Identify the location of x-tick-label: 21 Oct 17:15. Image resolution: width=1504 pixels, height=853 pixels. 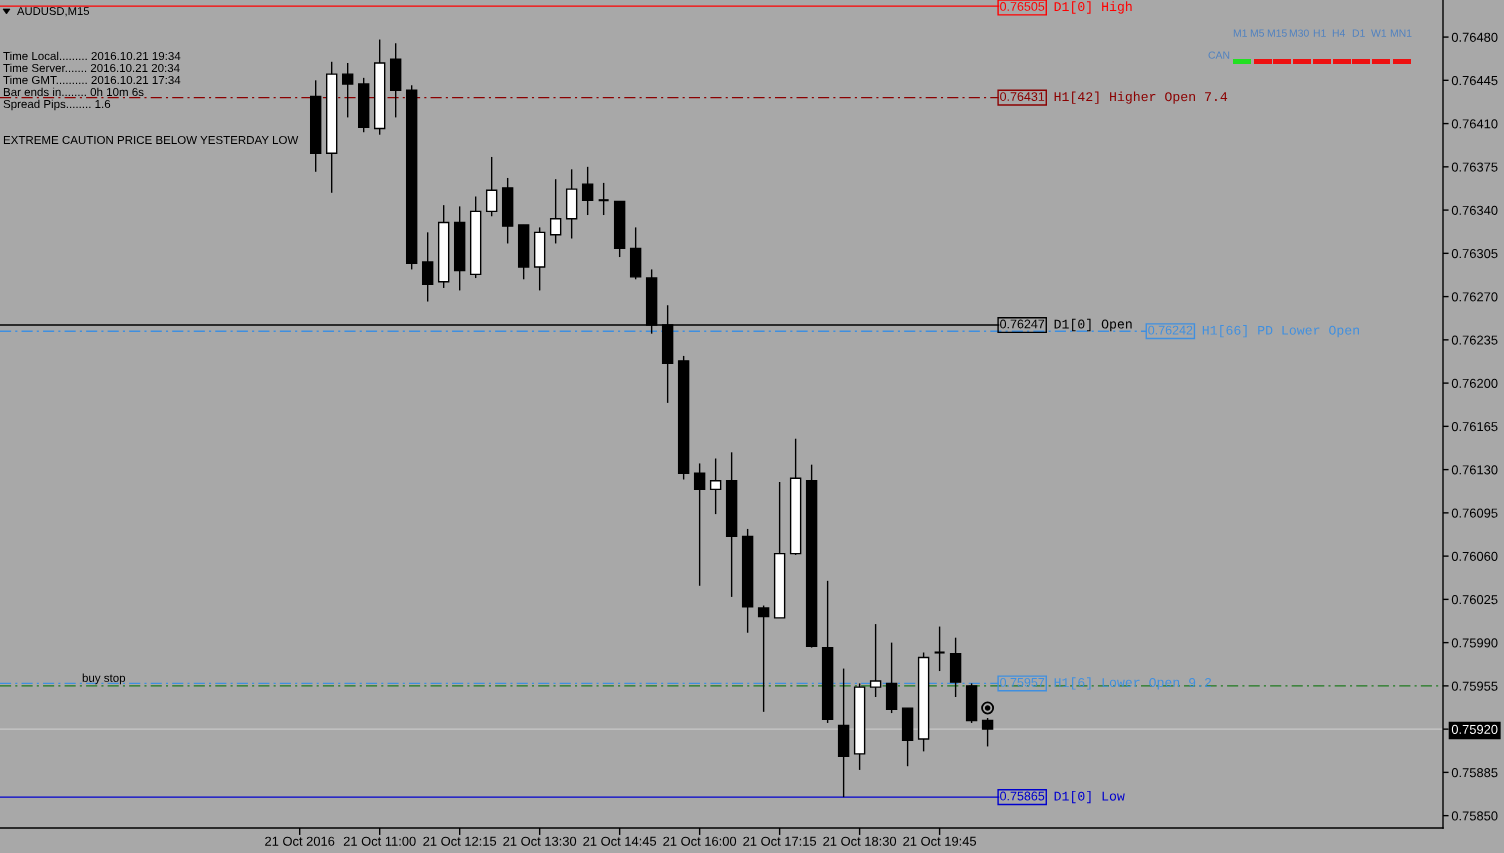
(780, 841).